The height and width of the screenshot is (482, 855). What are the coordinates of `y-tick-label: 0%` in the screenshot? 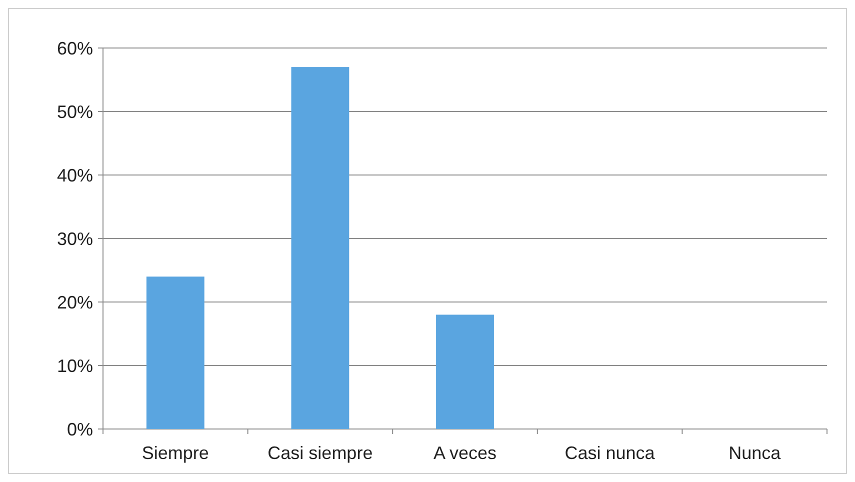 It's located at (79, 429).